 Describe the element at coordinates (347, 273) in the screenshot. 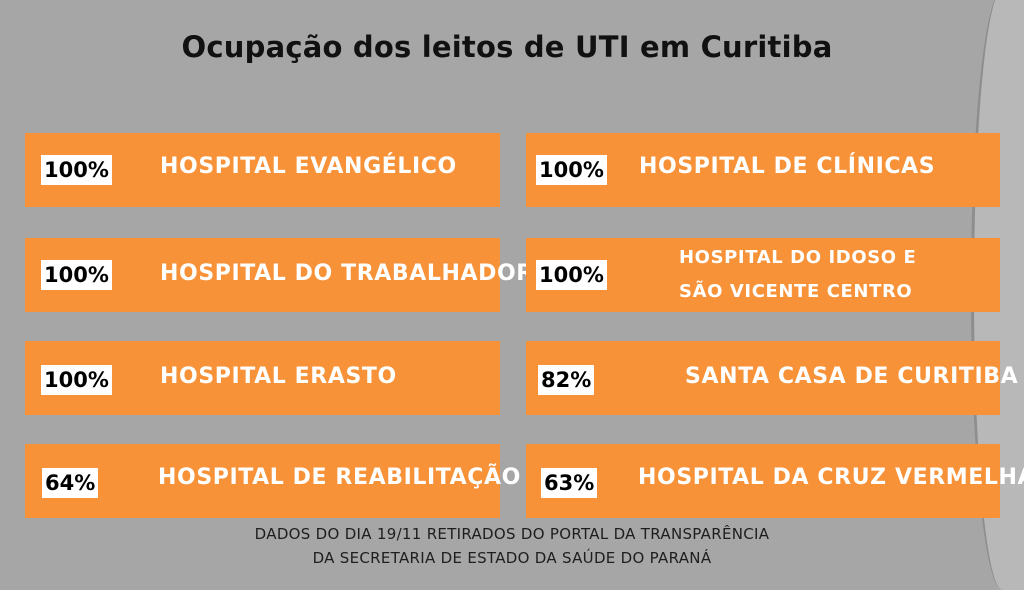

I see `hospital-name: HOSPITAL DO TRABALHADOR` at that location.